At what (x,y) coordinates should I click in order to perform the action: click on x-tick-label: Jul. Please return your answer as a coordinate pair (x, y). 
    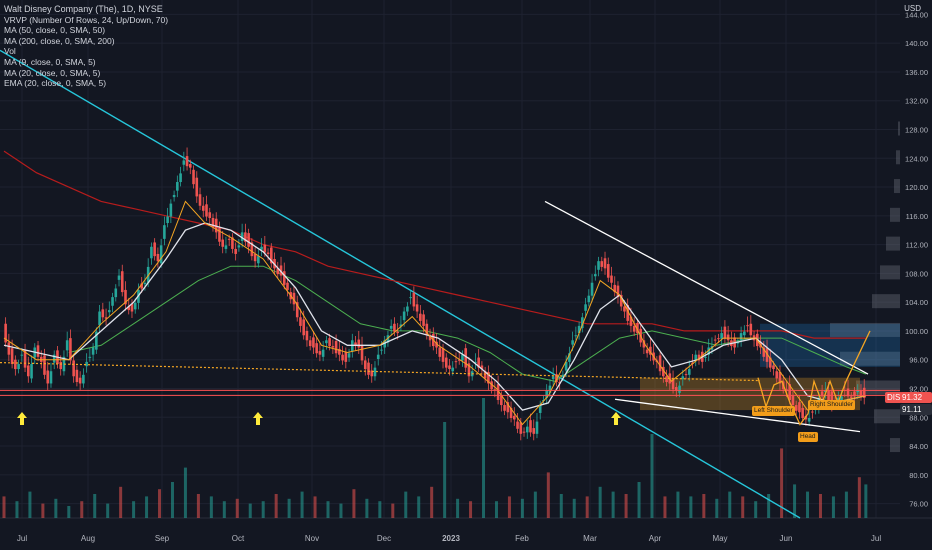
    Looking at the image, I should click on (22, 538).